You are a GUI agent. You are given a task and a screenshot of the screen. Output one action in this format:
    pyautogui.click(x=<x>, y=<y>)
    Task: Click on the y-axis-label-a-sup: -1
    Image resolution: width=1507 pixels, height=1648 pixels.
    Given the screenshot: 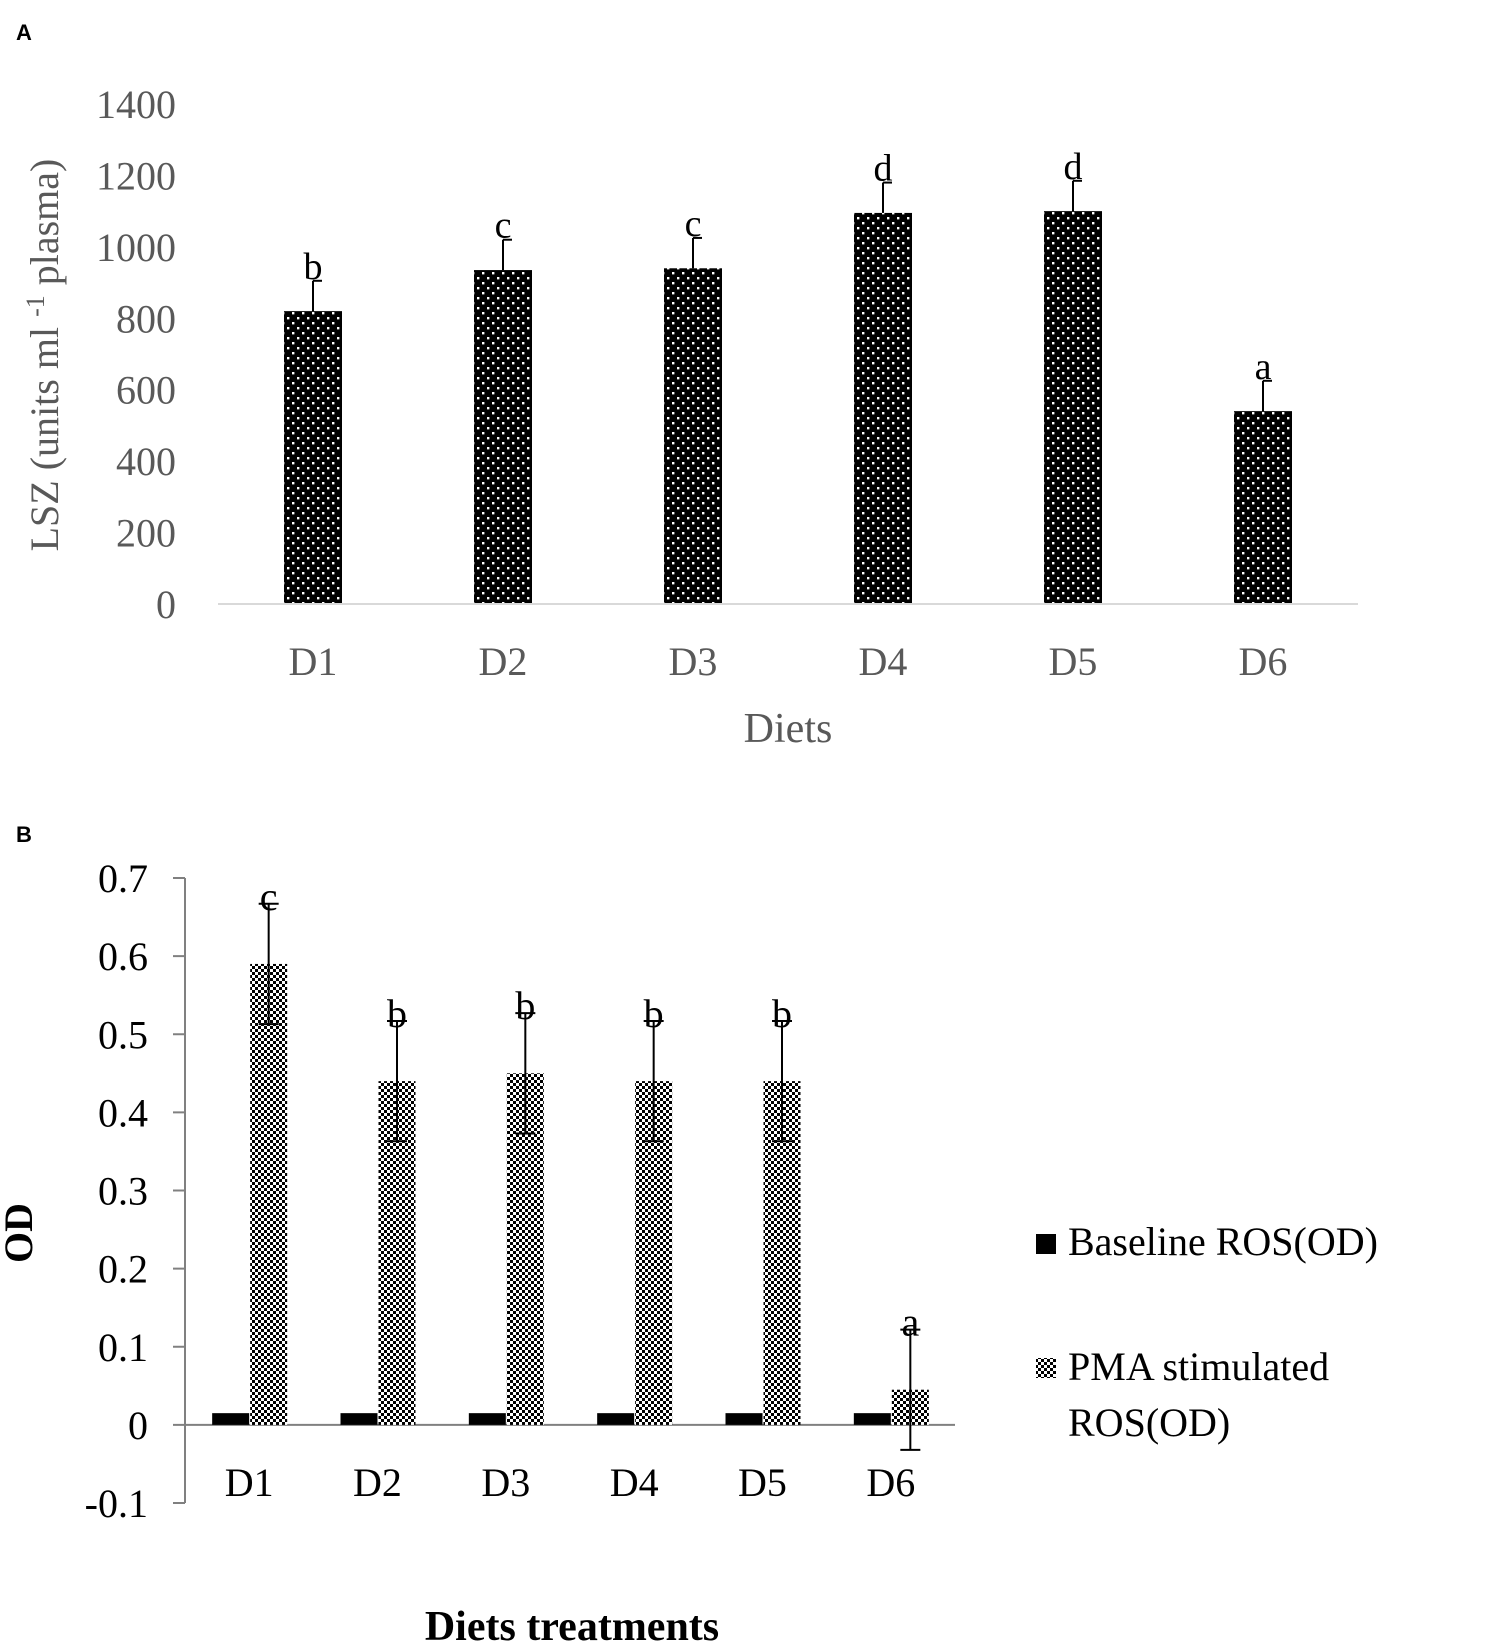 What is the action you would take?
    pyautogui.click(x=35, y=306)
    